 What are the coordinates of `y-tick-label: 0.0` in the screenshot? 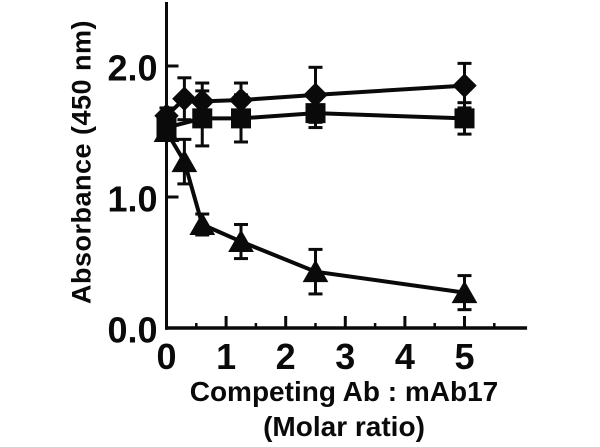 It's located at (132, 330).